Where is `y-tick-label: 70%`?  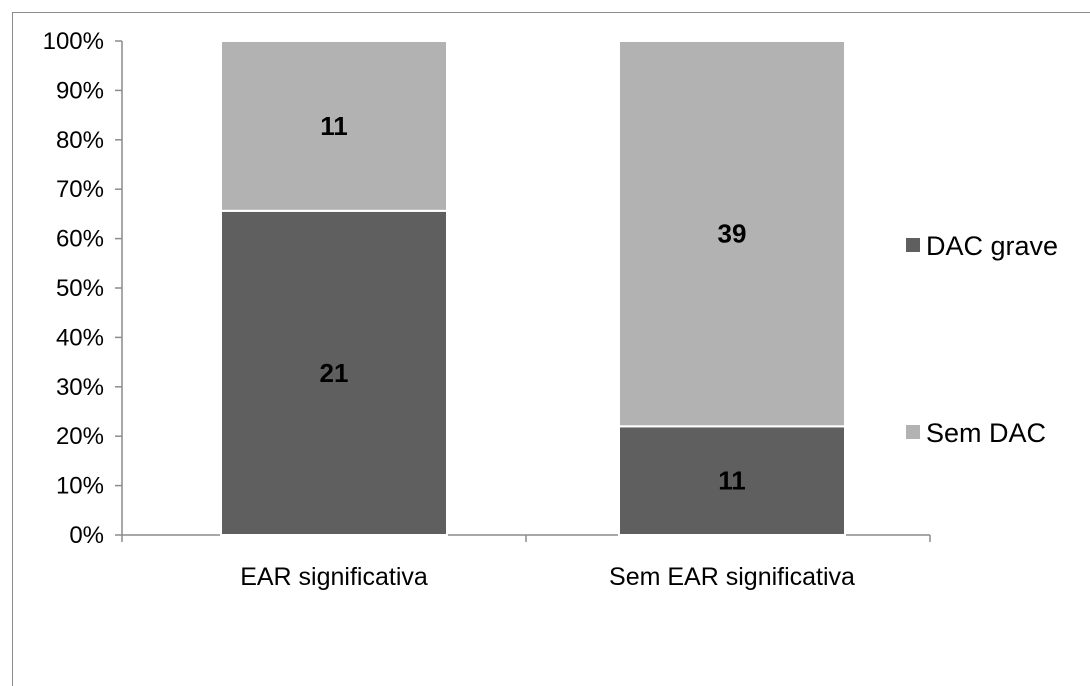
y-tick-label: 70% is located at coordinates (80, 189).